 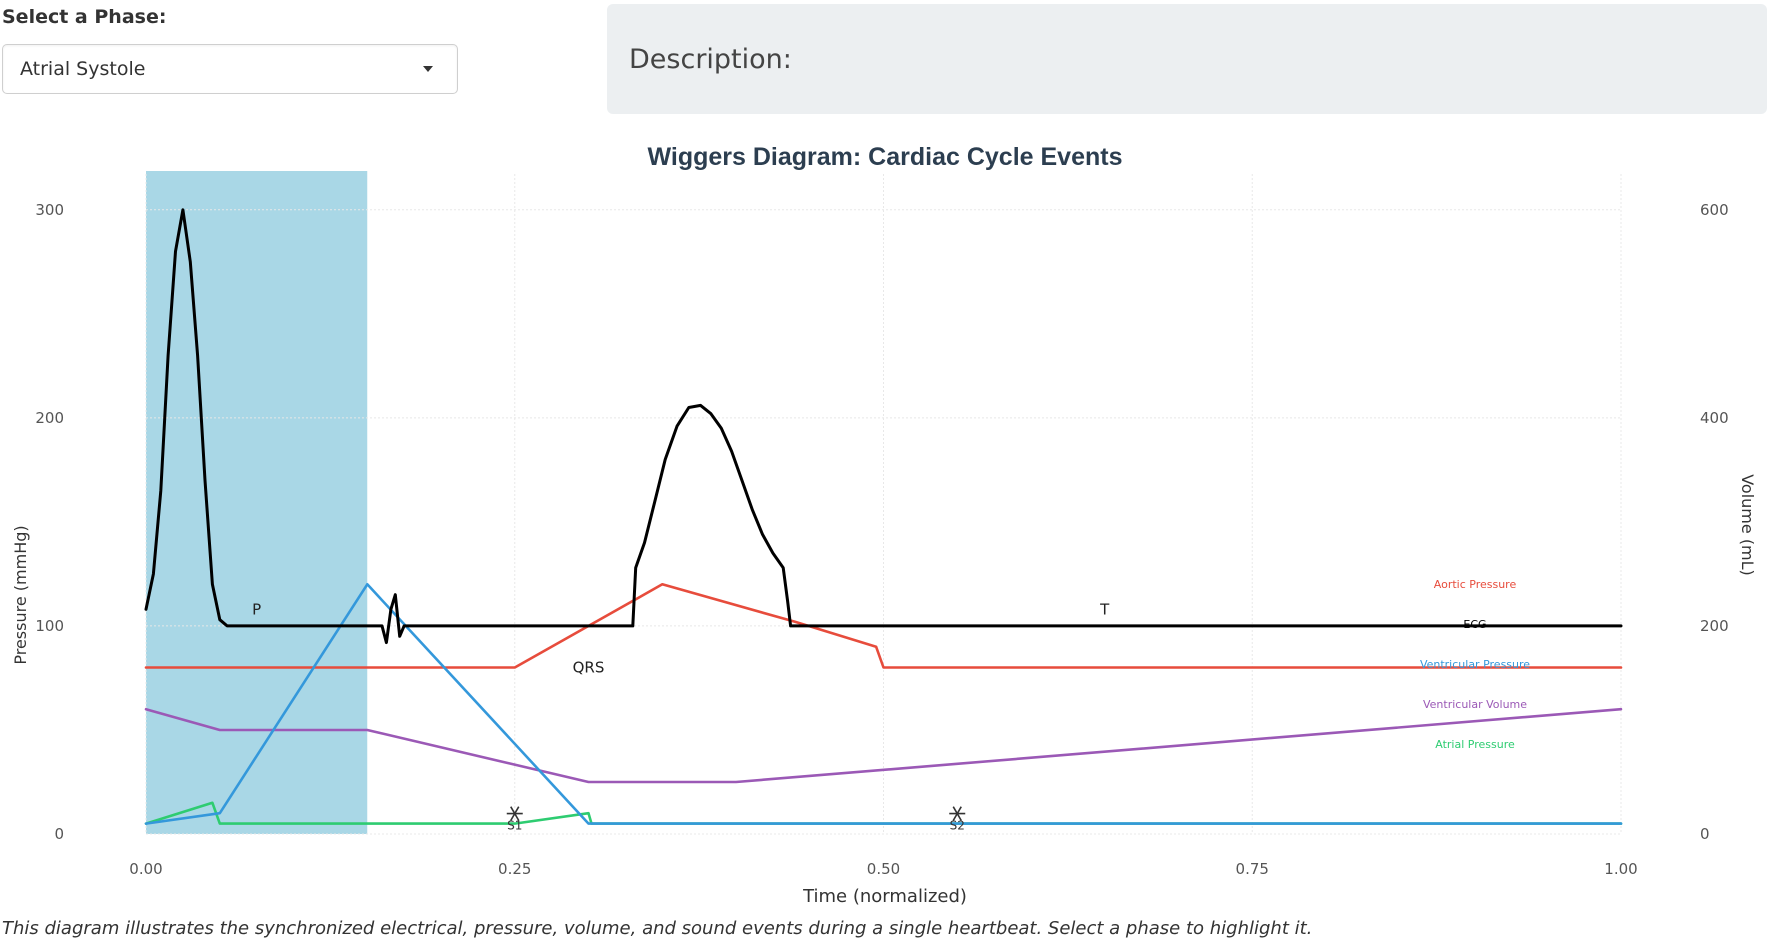 I want to click on phase-highlight, so click(x=257, y=502).